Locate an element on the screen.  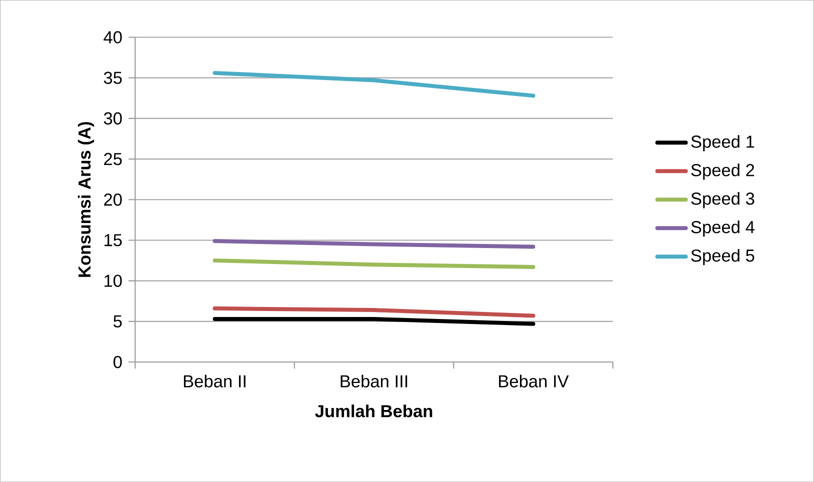
legend-label: Speed 5 is located at coordinates (722, 257).